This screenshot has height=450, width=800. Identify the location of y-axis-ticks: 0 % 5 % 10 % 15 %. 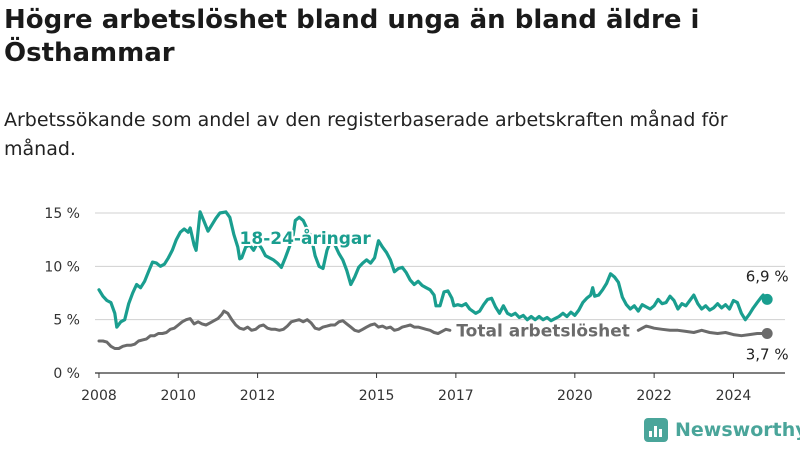
(62, 294).